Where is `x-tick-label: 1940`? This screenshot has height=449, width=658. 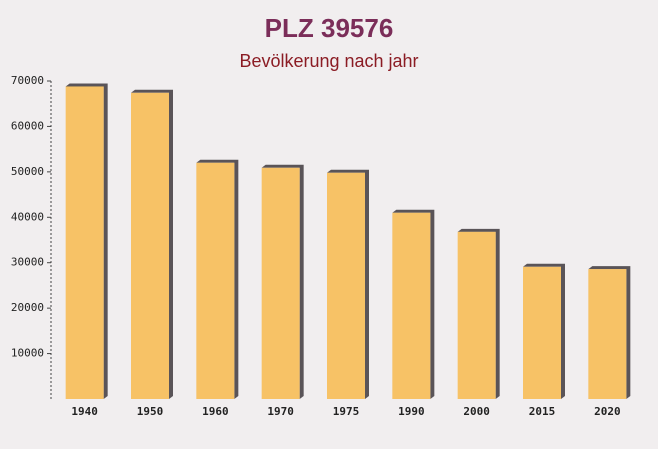
x-tick-label: 1940 is located at coordinates (84, 411).